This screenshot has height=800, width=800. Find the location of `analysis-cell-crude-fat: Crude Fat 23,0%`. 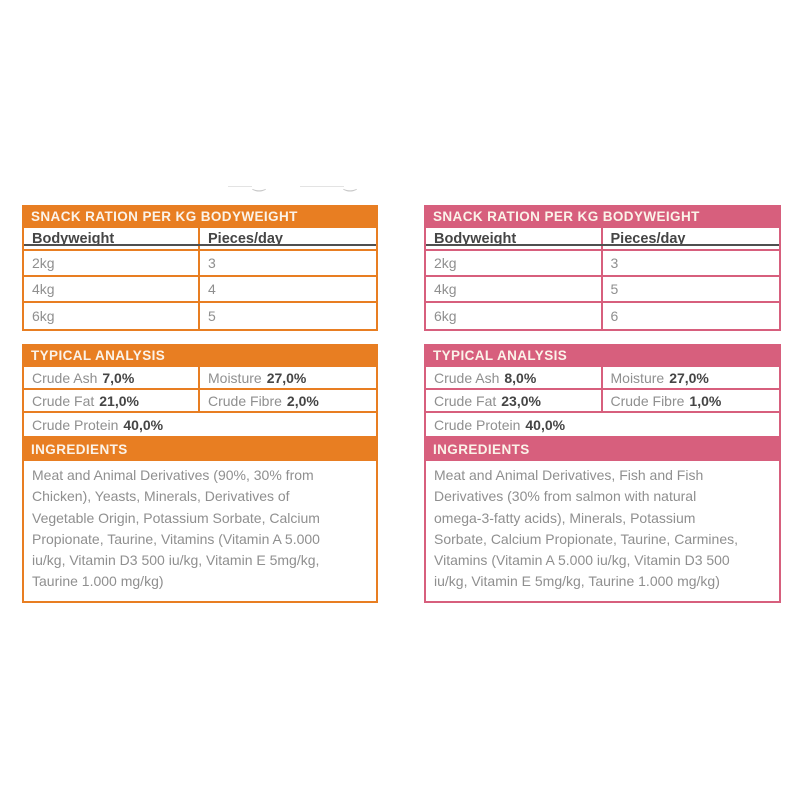

analysis-cell-crude-fat: Crude Fat 23,0% is located at coordinates (514, 400).